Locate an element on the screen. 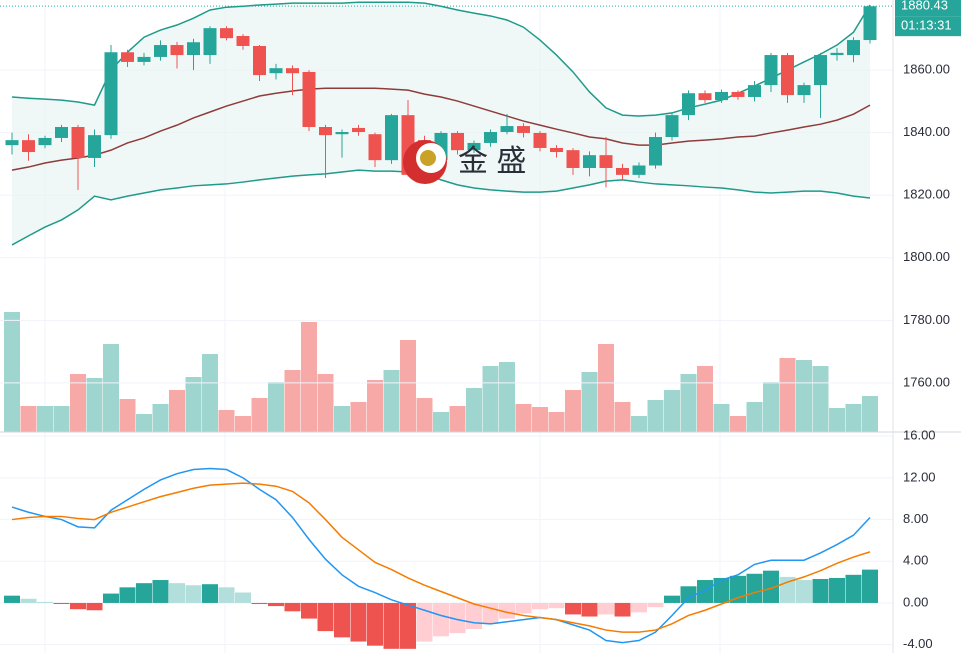 The width and height of the screenshot is (961, 653). countdown-box is located at coordinates (928, 26).